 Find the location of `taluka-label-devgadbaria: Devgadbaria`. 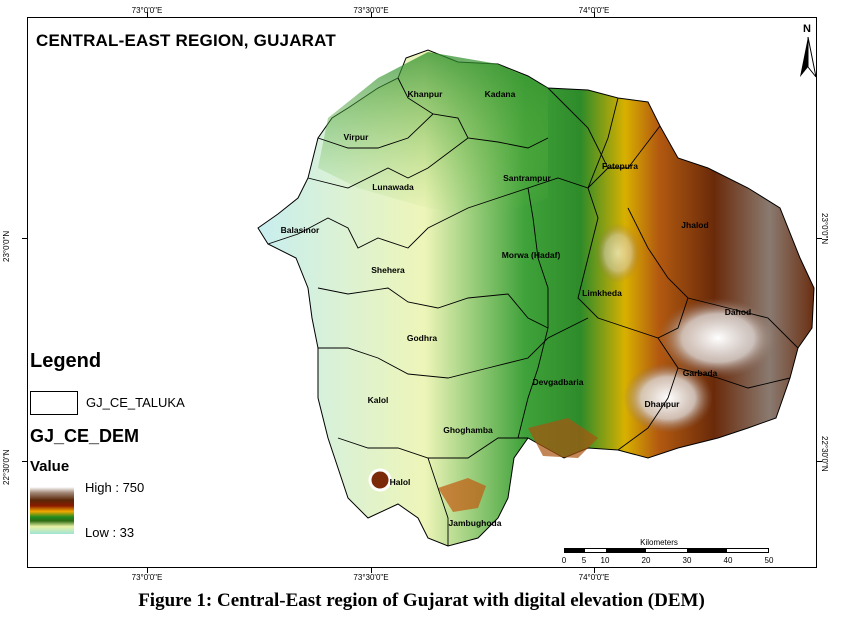

taluka-label-devgadbaria: Devgadbaria is located at coordinates (558, 382).